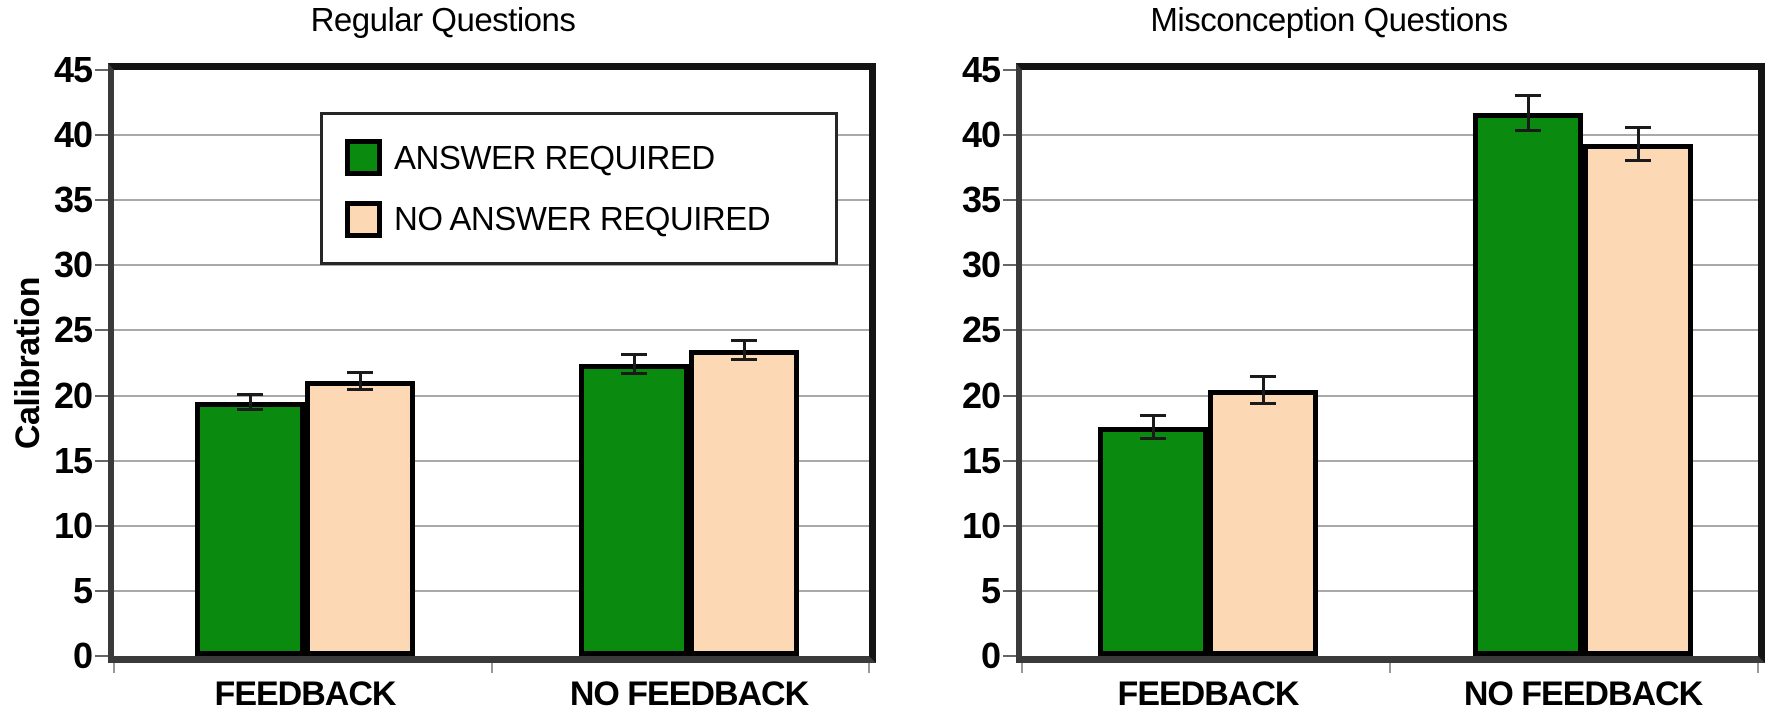  Describe the element at coordinates (363, 219) in the screenshot. I see `legend-swatch-no-answer-required` at that location.